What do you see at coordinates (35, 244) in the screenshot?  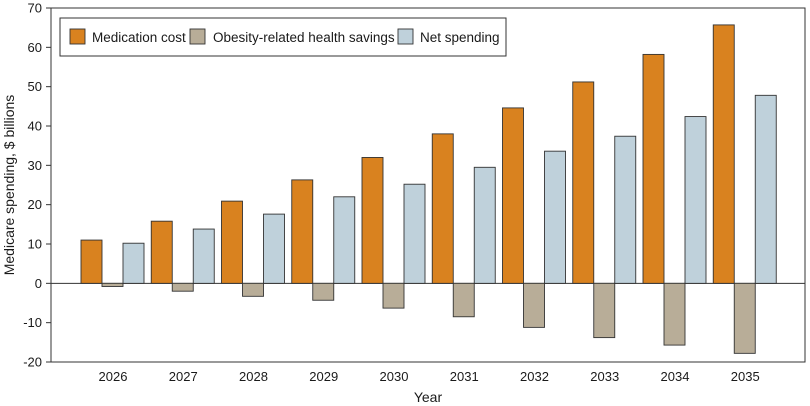 I see `y-tick-label: 10` at bounding box center [35, 244].